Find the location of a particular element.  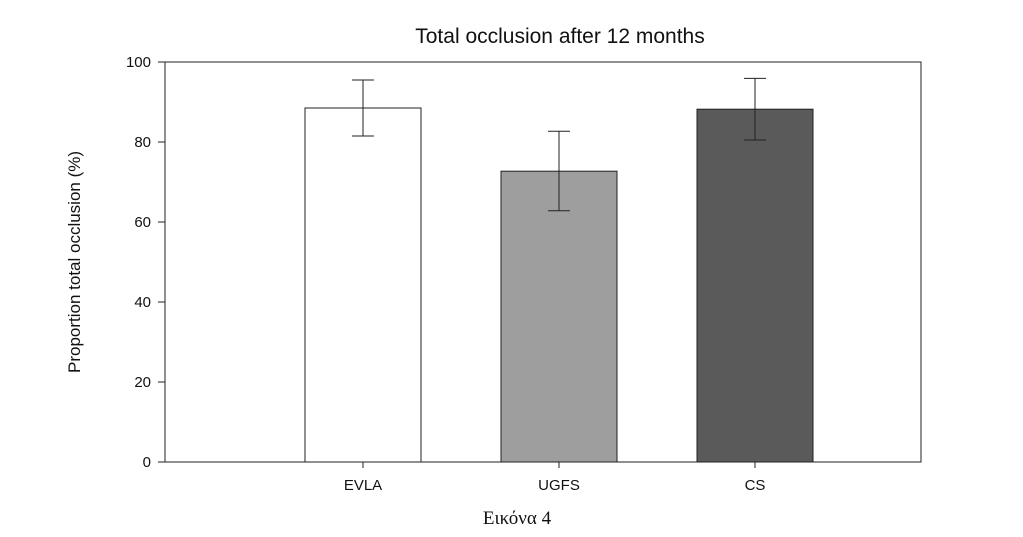

chart-title: Total occlusion after 12 months is located at coordinates (560, 36).